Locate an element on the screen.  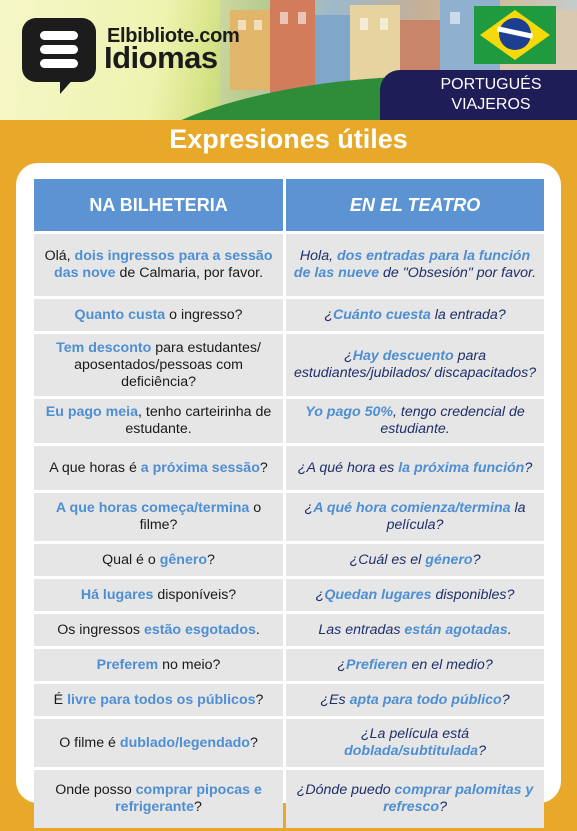
phrase-part: o filme? is located at coordinates (200, 516).